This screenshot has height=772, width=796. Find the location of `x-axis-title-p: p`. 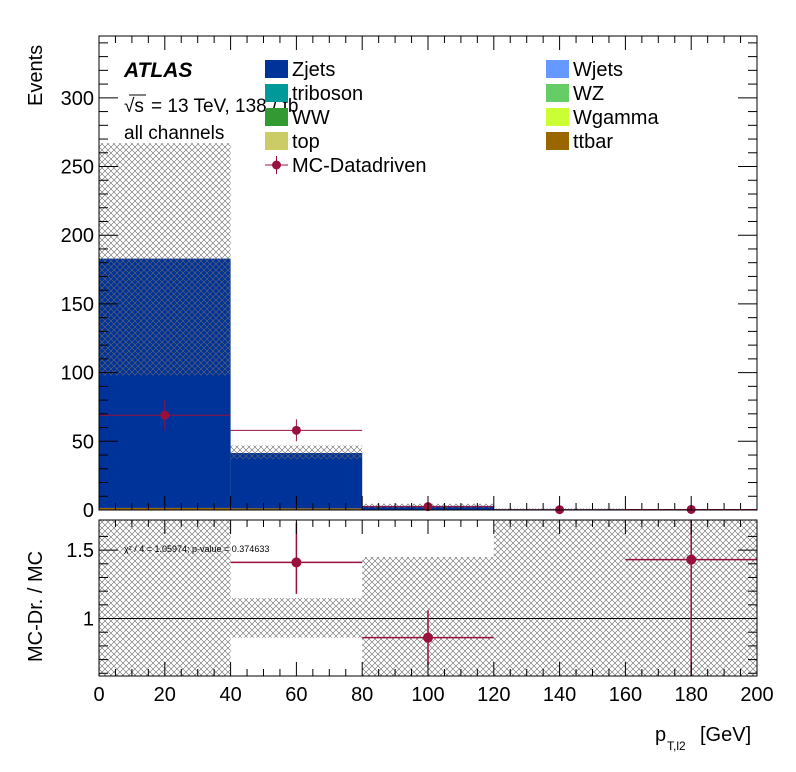

x-axis-title-p: p is located at coordinates (660, 735).